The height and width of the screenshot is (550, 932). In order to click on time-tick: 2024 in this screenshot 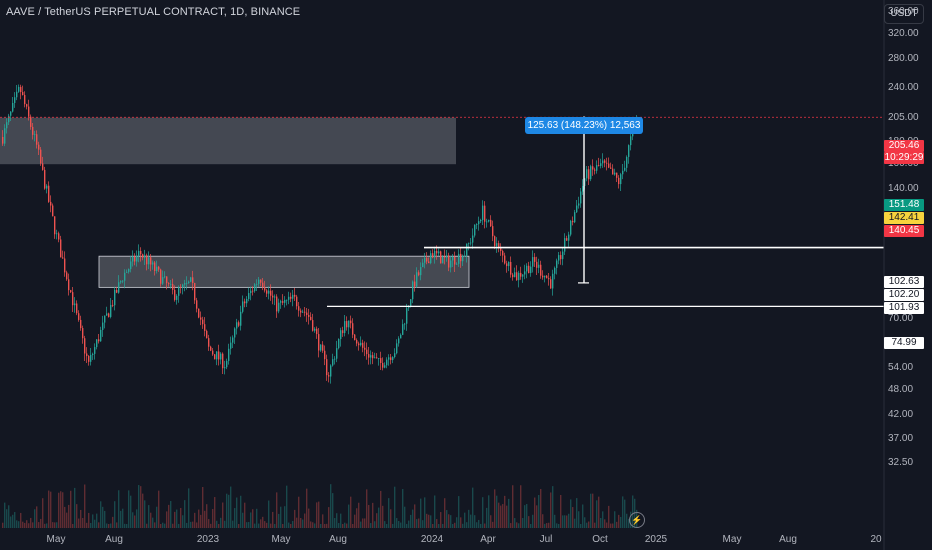, I will do `click(432, 539)`.